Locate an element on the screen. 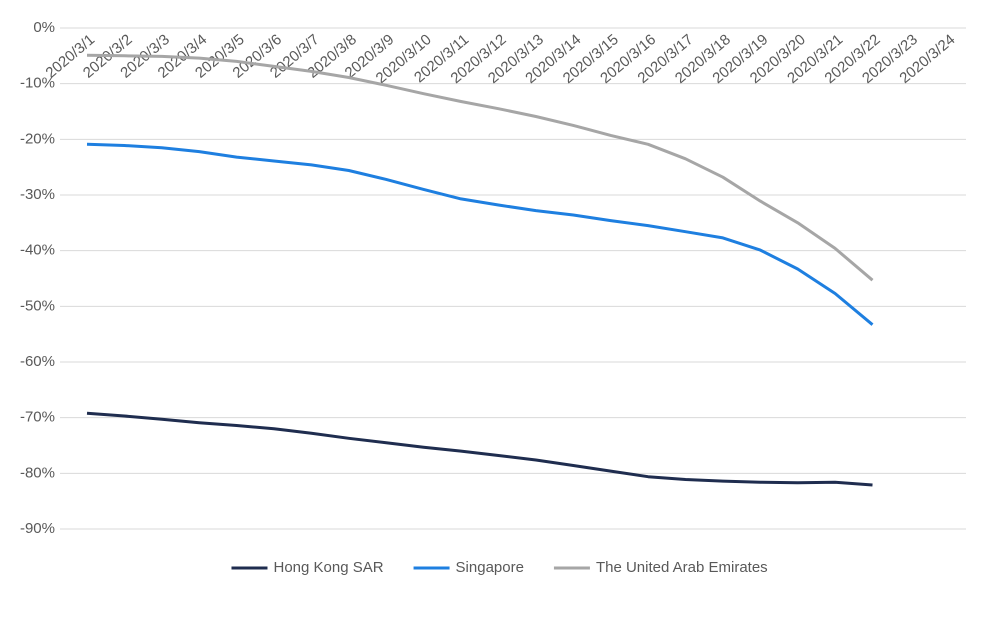 The width and height of the screenshot is (1000, 620). y-tick-label: -40% is located at coordinates (37, 250).